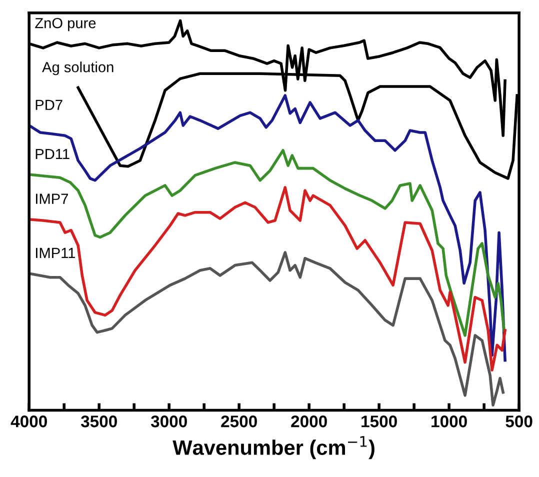  What do you see at coordinates (309, 422) in the screenshot?
I see `x-tick-label: 2000` at bounding box center [309, 422].